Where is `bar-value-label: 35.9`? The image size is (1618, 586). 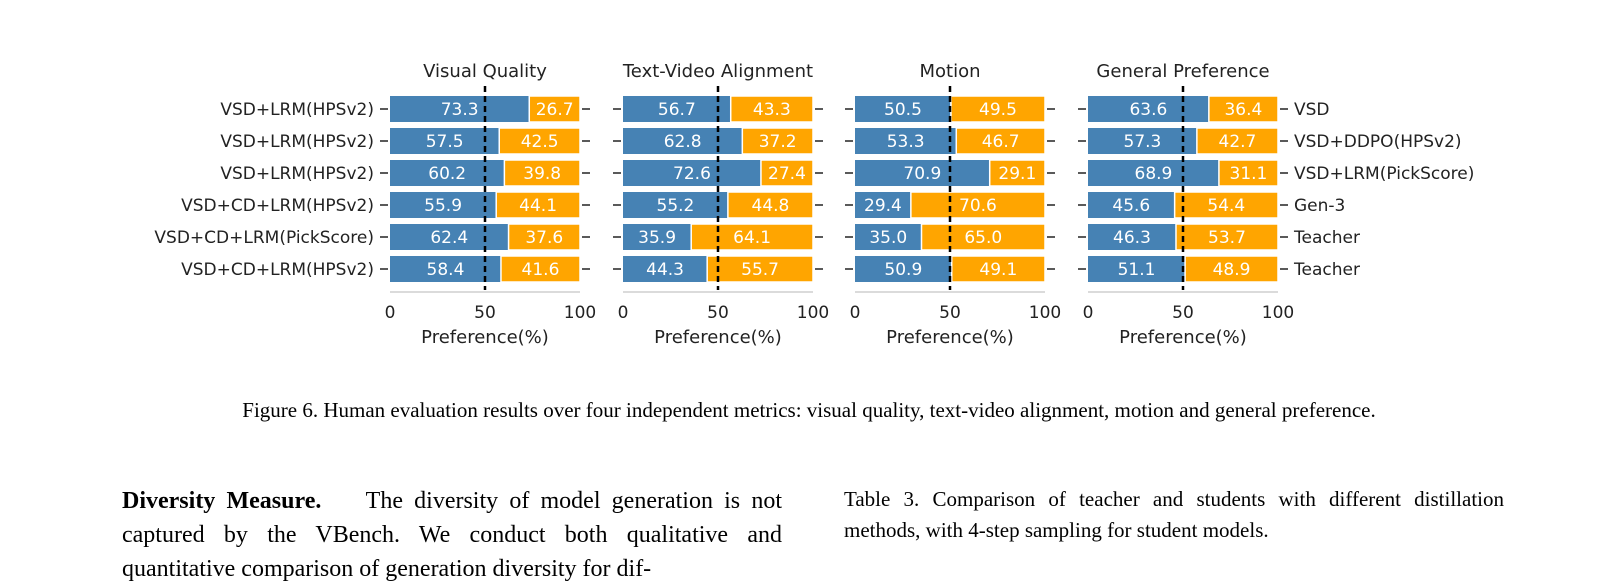
bar-value-label: 35.9 is located at coordinates (657, 238).